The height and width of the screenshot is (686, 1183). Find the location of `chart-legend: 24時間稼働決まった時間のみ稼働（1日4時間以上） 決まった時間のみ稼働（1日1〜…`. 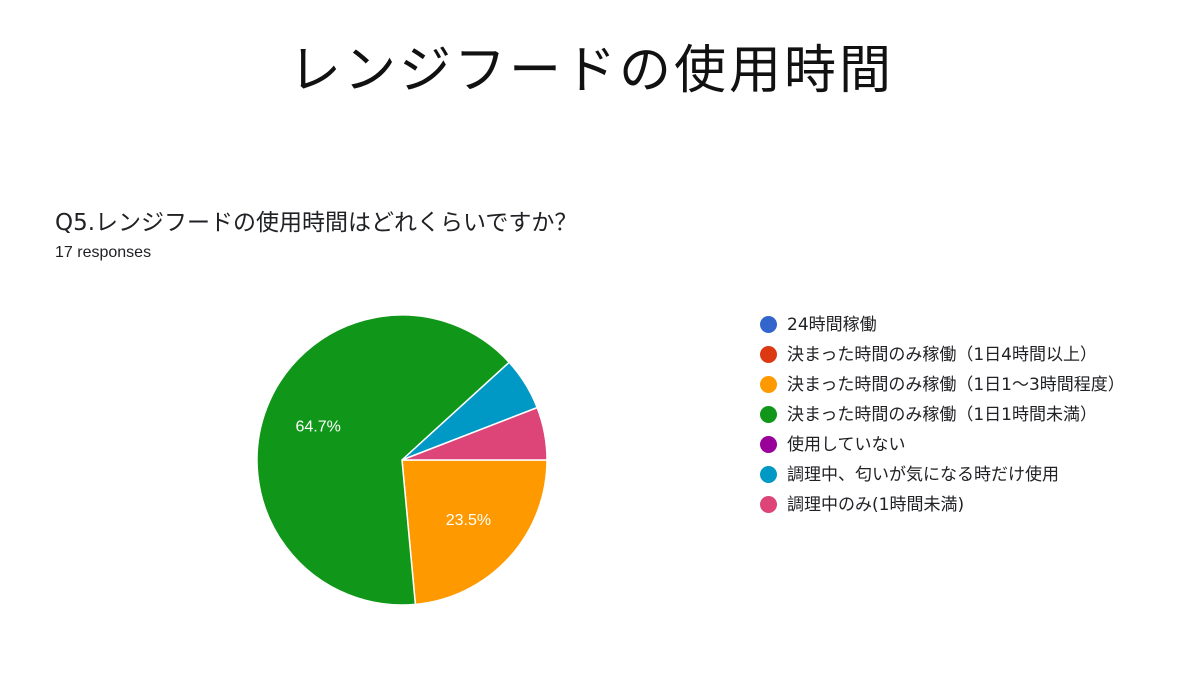

chart-legend: 24時間稼働決まった時間のみ稼働（1日4時間以上） 決まった時間のみ稼働（1日1〜… is located at coordinates (950, 418).